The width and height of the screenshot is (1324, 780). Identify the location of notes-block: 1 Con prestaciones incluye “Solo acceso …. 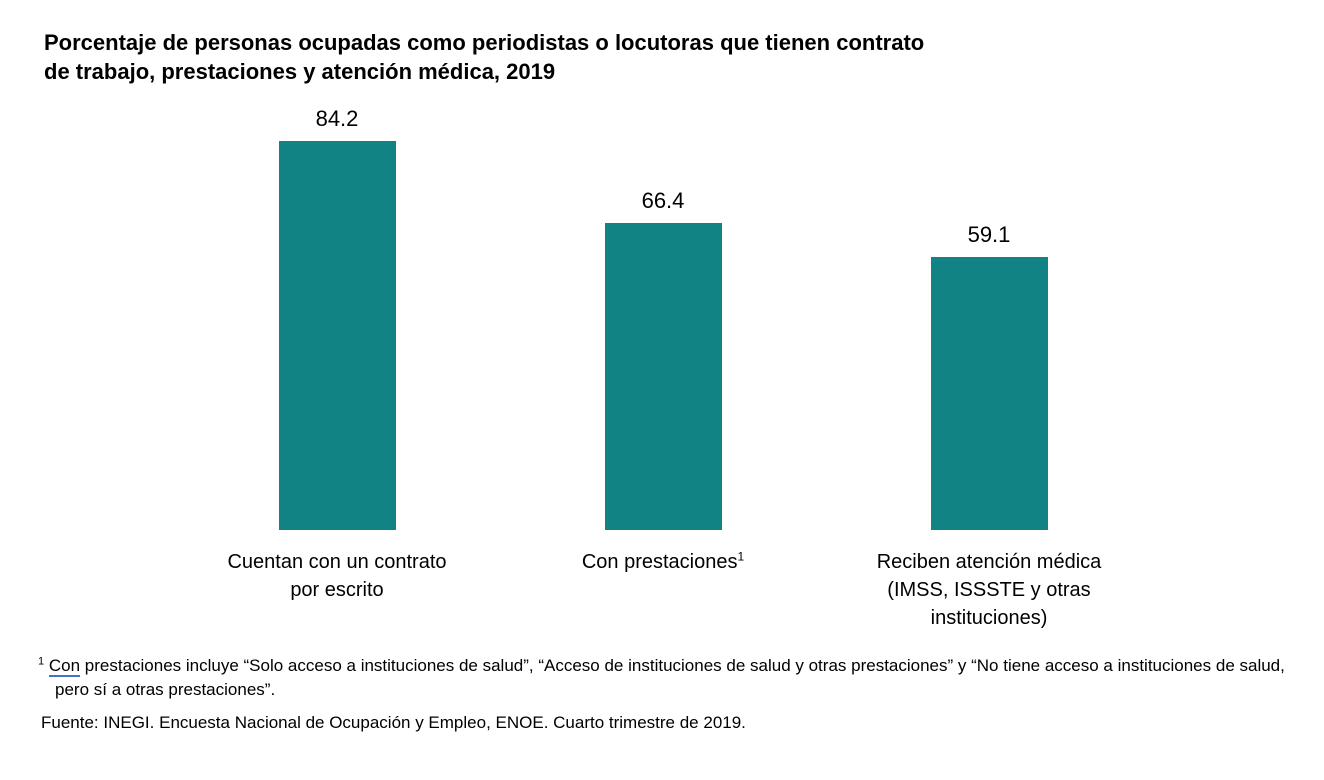
(663, 694).